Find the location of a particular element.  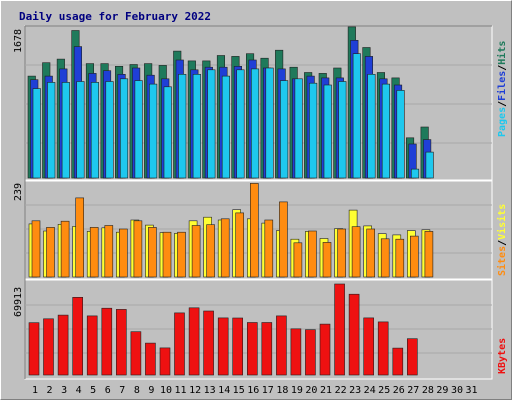

x-tick-label: 19 is located at coordinates (297, 390).